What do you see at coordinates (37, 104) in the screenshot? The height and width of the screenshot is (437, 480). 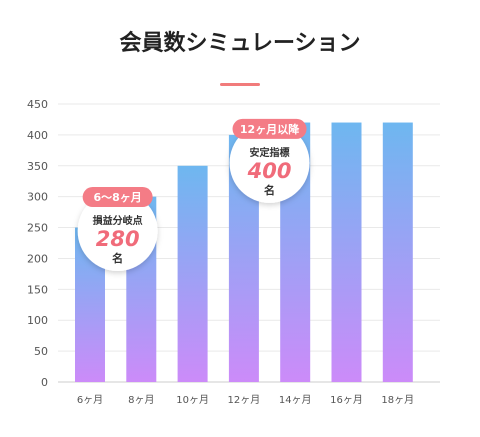 I see `y-tick-label: 450` at bounding box center [37, 104].